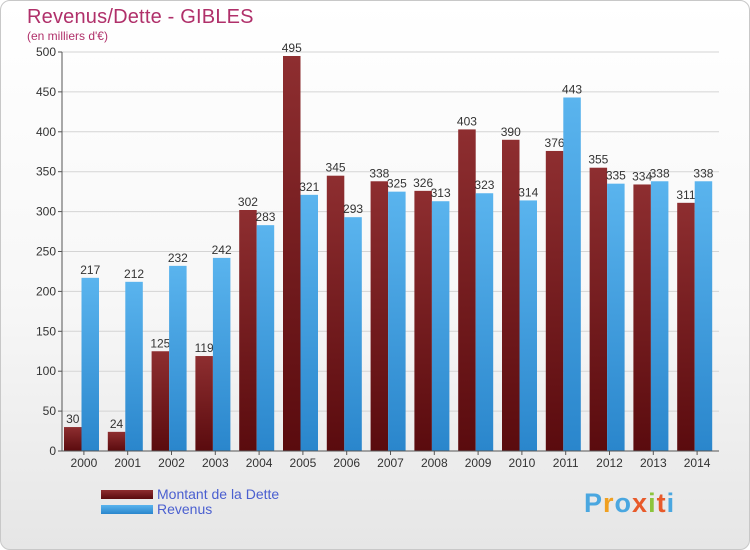  What do you see at coordinates (50, 411) in the screenshot?
I see `y-tick-label: 50` at bounding box center [50, 411].